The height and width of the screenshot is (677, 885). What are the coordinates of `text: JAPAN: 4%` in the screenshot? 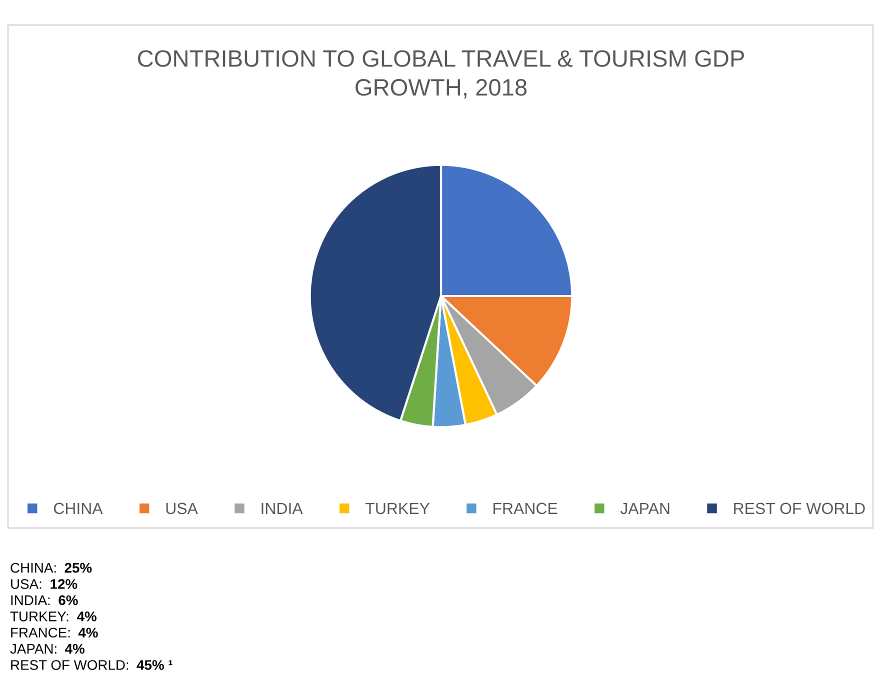 It's located at (47, 649).